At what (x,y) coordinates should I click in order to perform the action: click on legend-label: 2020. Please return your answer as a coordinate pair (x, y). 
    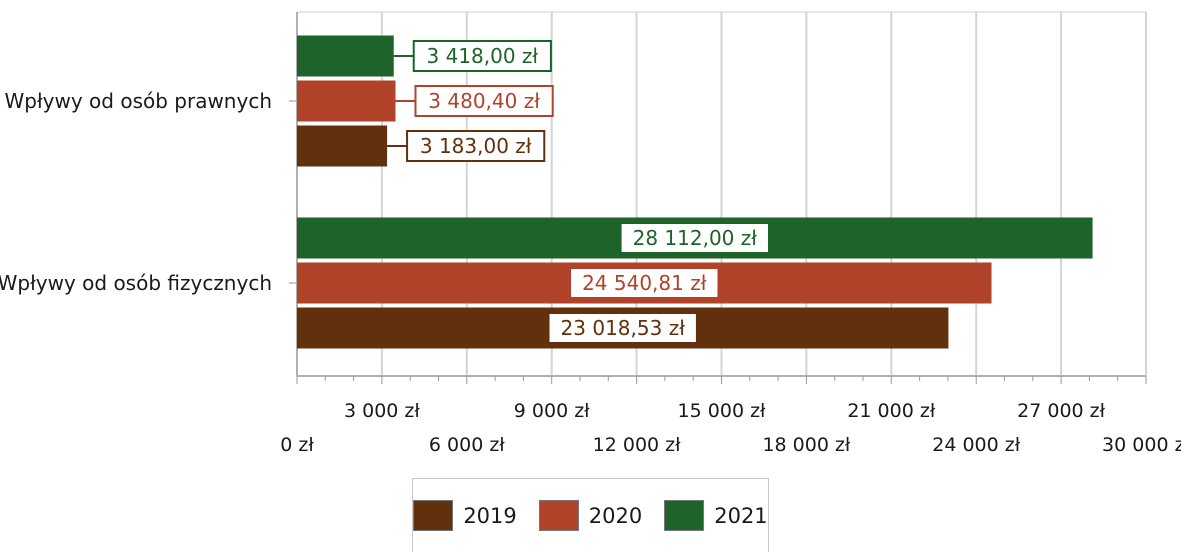
    Looking at the image, I should click on (615, 515).